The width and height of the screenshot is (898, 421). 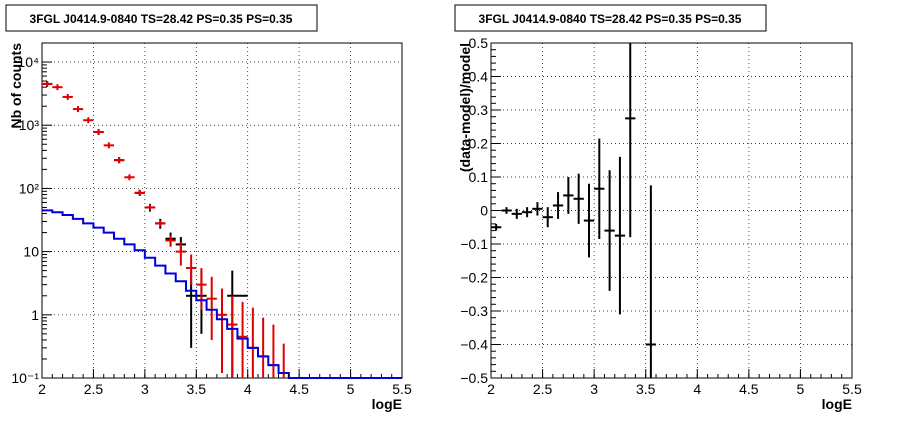 I want to click on residual-y-axis-label: (data-model)/model, so click(x=465, y=107).